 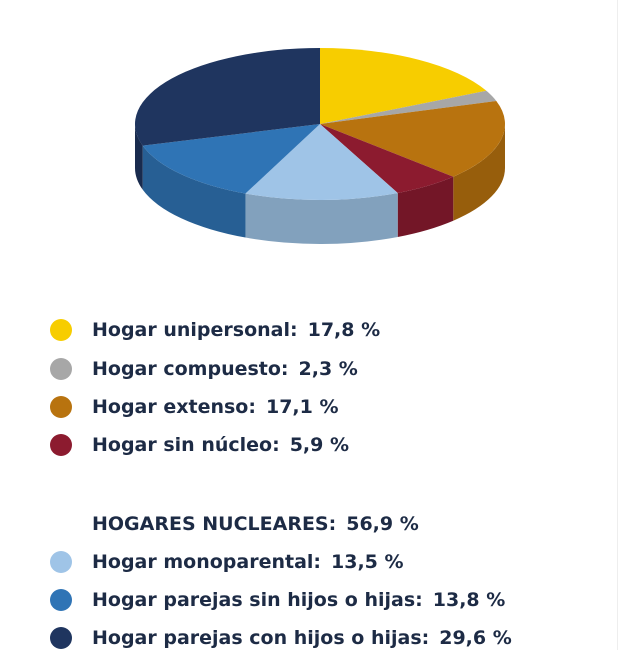 I want to click on legend-label: Hogar monoparental: 13,5 %, so click(x=248, y=562).